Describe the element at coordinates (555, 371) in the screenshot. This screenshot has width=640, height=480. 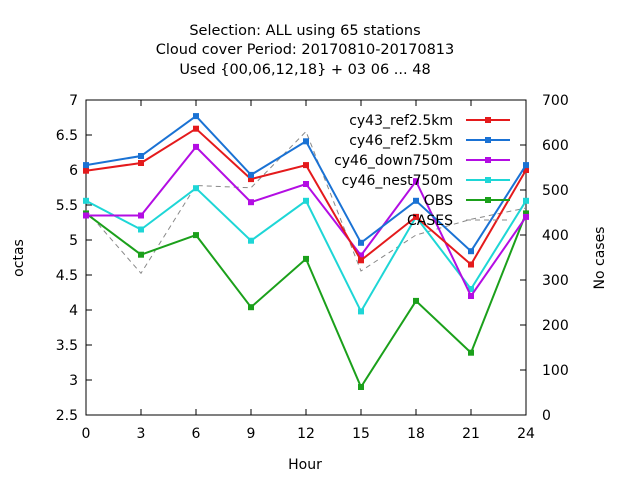
I see `y2-tick-label: 100` at that location.